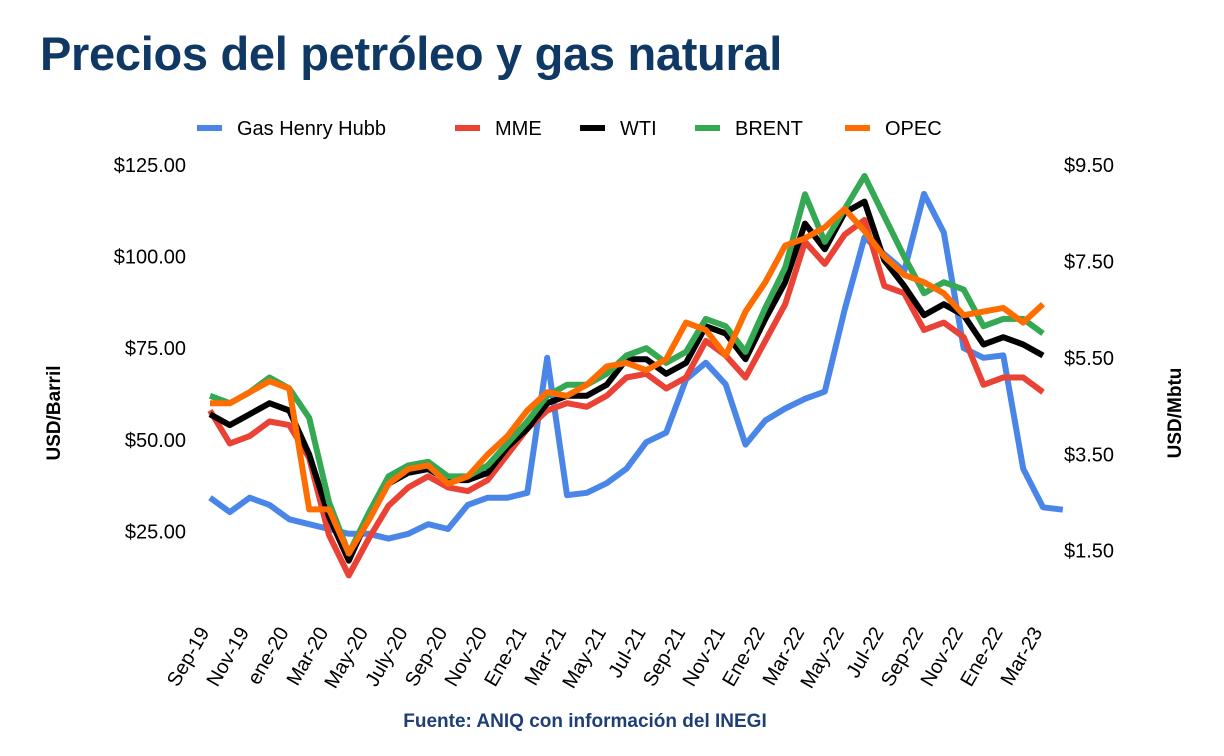 This screenshot has width=1224, height=756. Describe the element at coordinates (1089, 166) in the screenshot. I see `right-tick-label: $9.50` at that location.